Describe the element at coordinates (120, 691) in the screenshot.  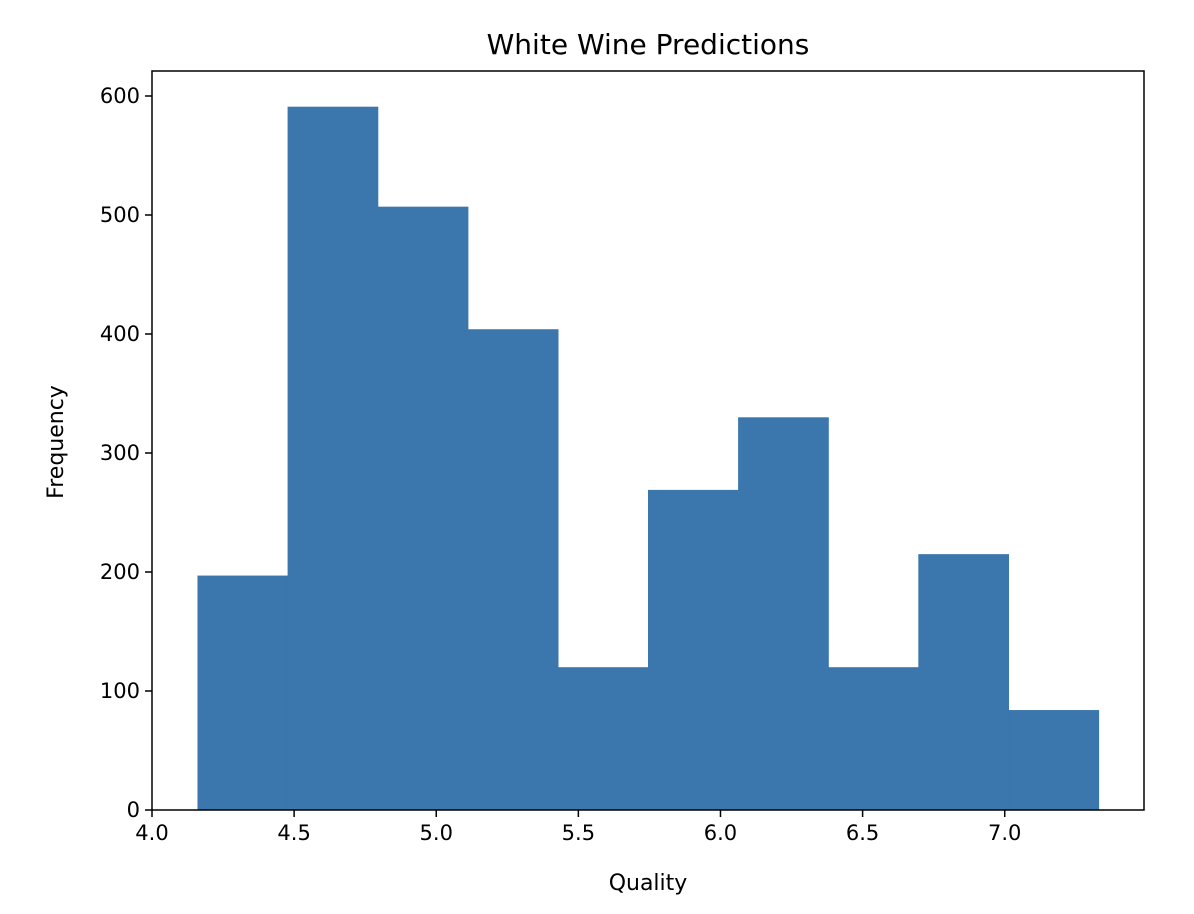
I see `y-tick-label: 100` at that location.